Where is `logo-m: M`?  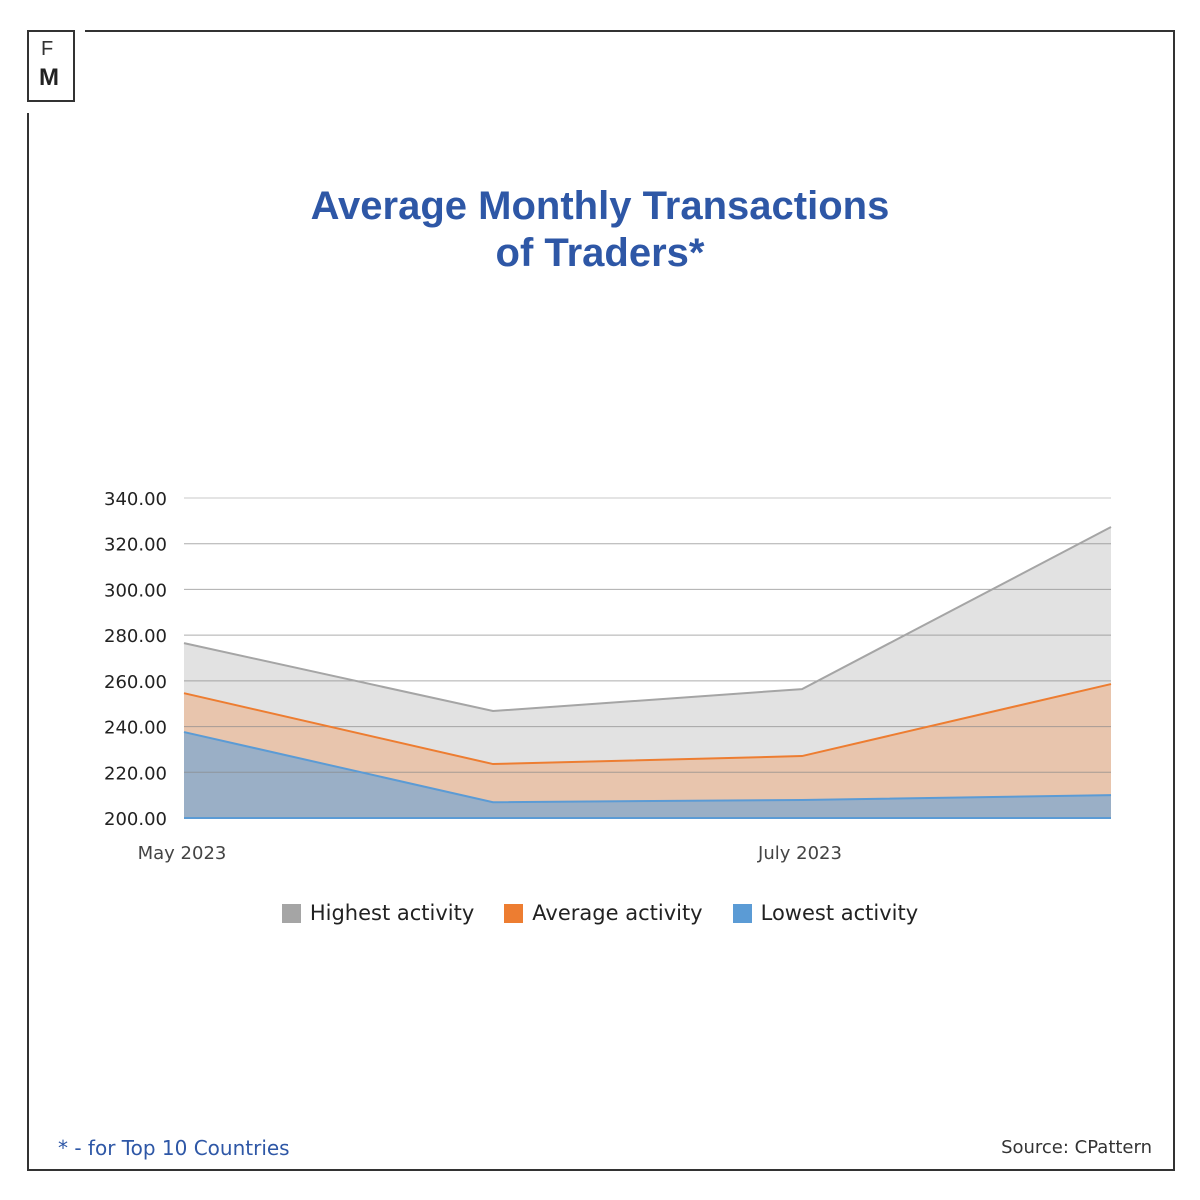
logo-m: M is located at coordinates (49, 77).